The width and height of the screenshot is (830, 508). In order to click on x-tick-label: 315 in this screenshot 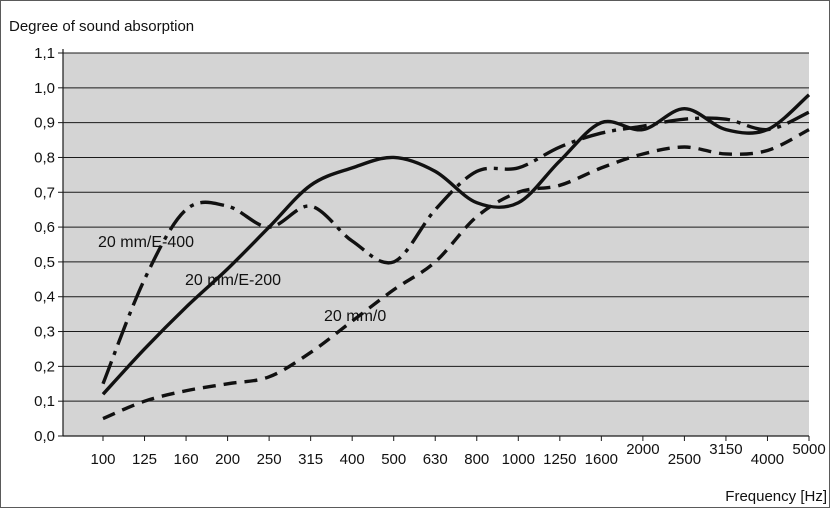, I will do `click(310, 459)`.